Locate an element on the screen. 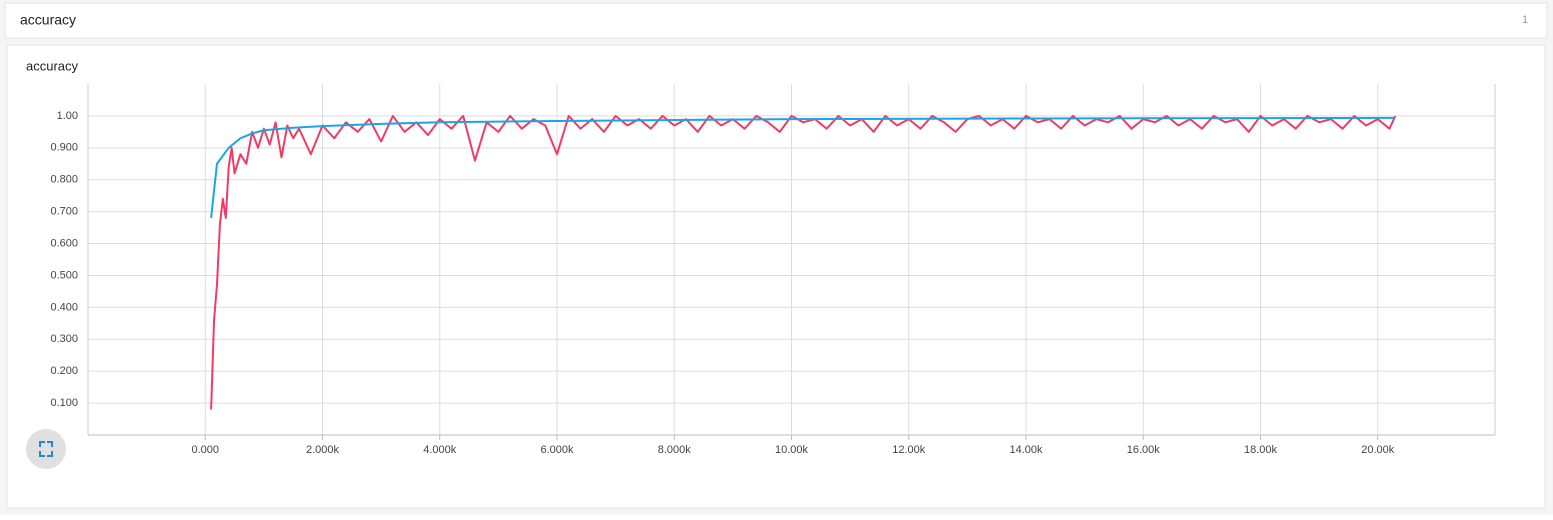 The width and height of the screenshot is (1553, 520). fullscreen-icon is located at coordinates (46, 449).